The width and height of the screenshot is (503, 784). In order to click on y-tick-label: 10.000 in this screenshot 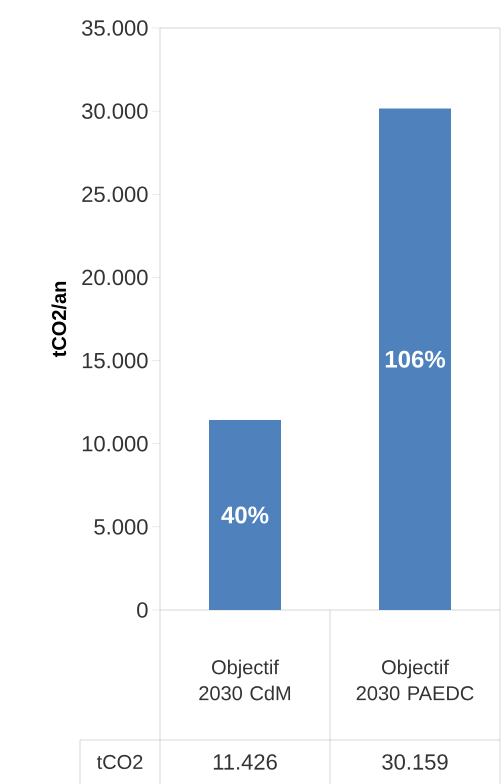, I will do `click(115, 444)`.